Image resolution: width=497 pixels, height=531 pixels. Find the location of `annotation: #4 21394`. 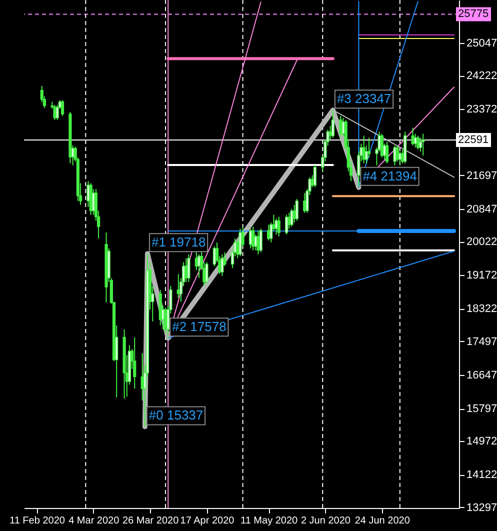

annotation: #4 21394 is located at coordinates (389, 176).